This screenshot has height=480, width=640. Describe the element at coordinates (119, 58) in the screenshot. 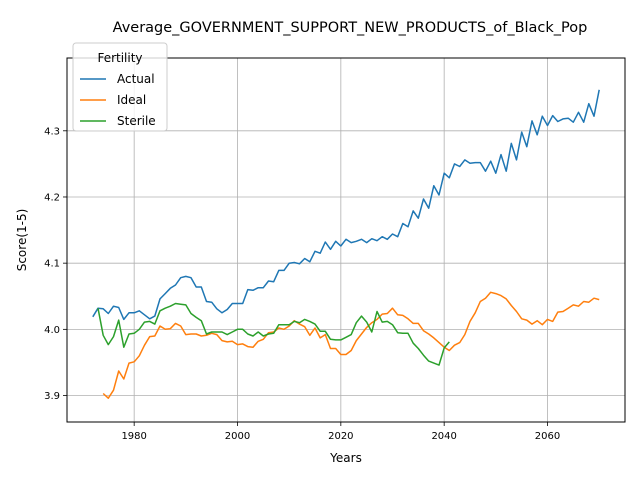

I see `legend-title: Fertility` at that location.